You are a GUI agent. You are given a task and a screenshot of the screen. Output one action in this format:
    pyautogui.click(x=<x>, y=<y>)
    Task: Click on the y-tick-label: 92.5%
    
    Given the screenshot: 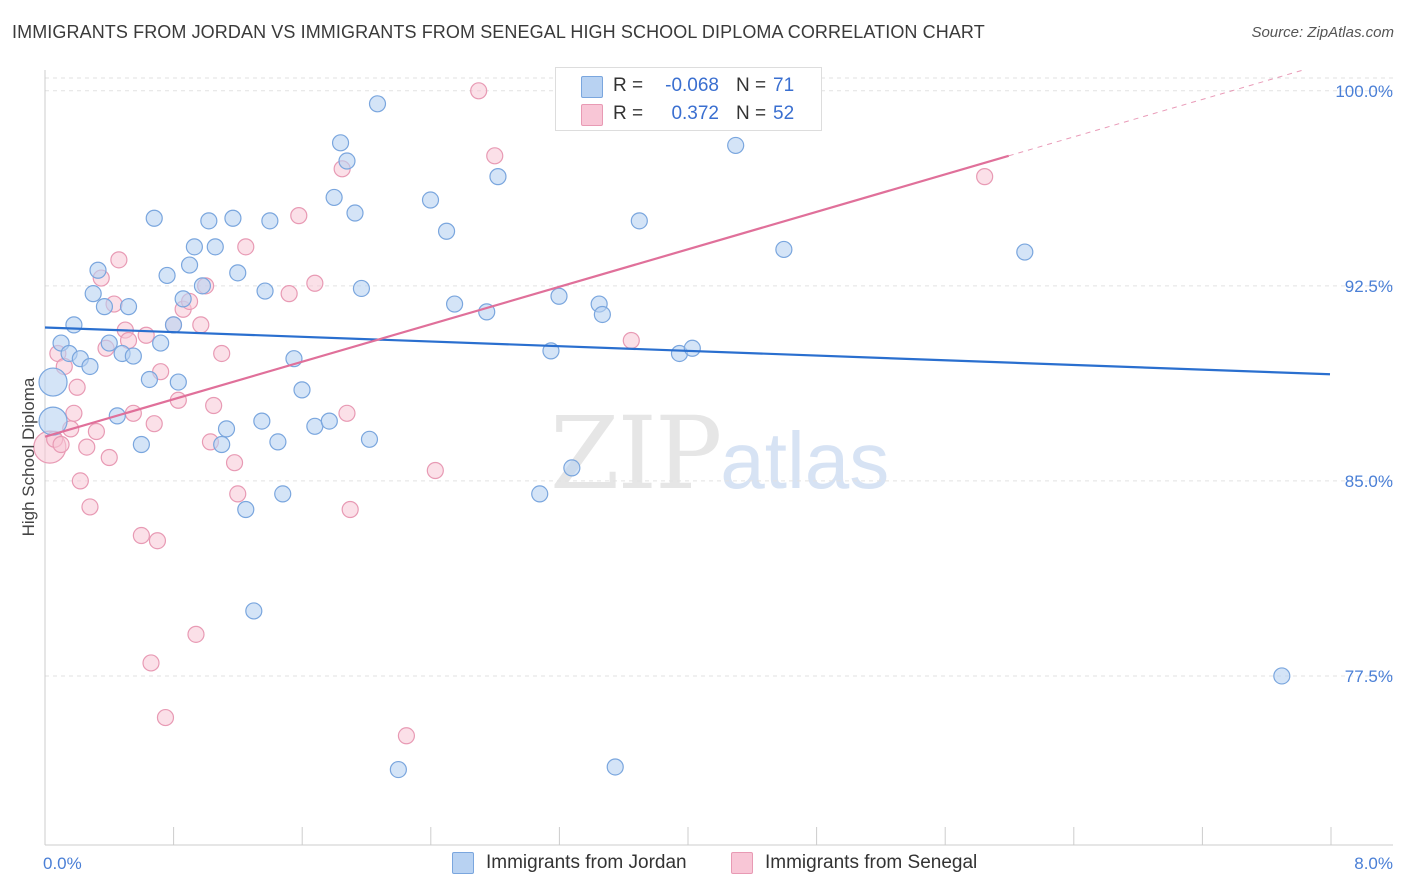 What is the action you would take?
    pyautogui.click(x=1369, y=286)
    